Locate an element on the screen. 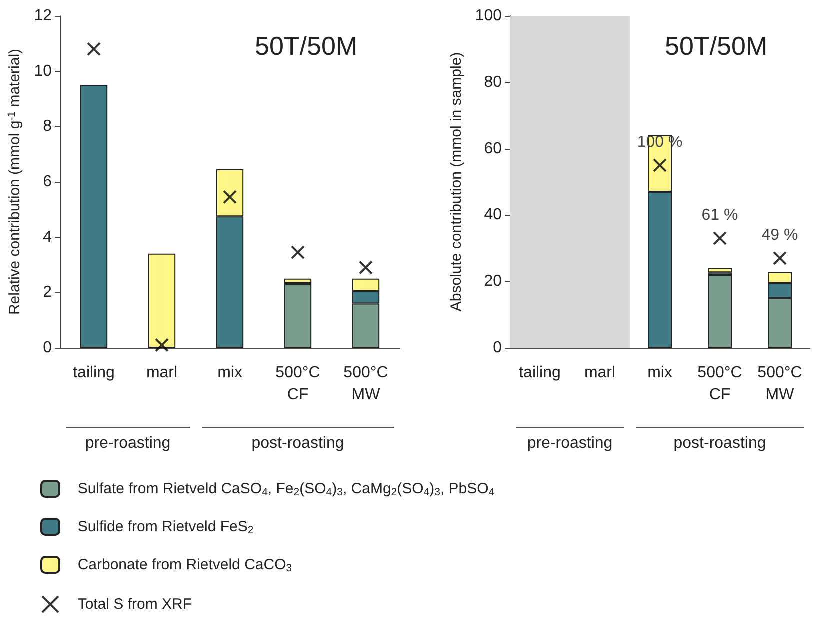 The width and height of the screenshot is (818, 641). y-tick-label: 80 is located at coordinates (493, 82).